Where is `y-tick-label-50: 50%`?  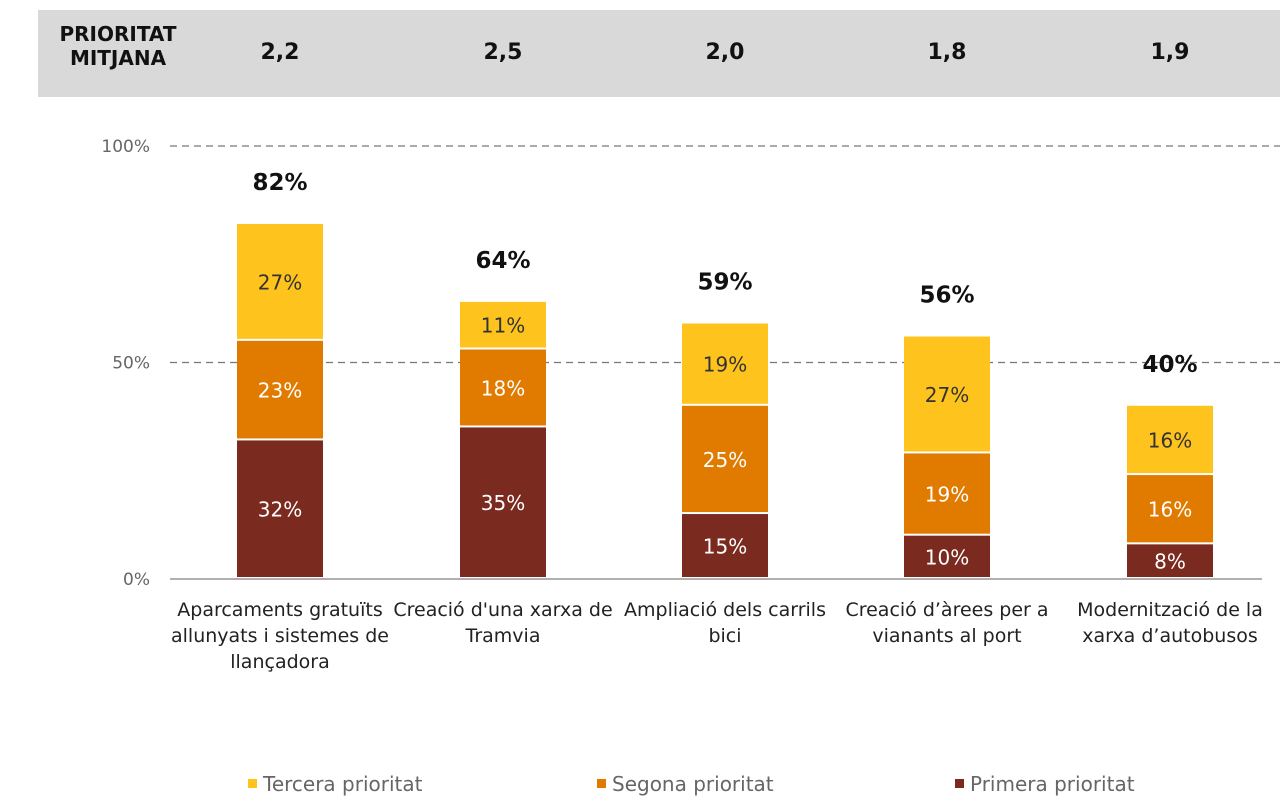 y-tick-label-50: 50% is located at coordinates (131, 364).